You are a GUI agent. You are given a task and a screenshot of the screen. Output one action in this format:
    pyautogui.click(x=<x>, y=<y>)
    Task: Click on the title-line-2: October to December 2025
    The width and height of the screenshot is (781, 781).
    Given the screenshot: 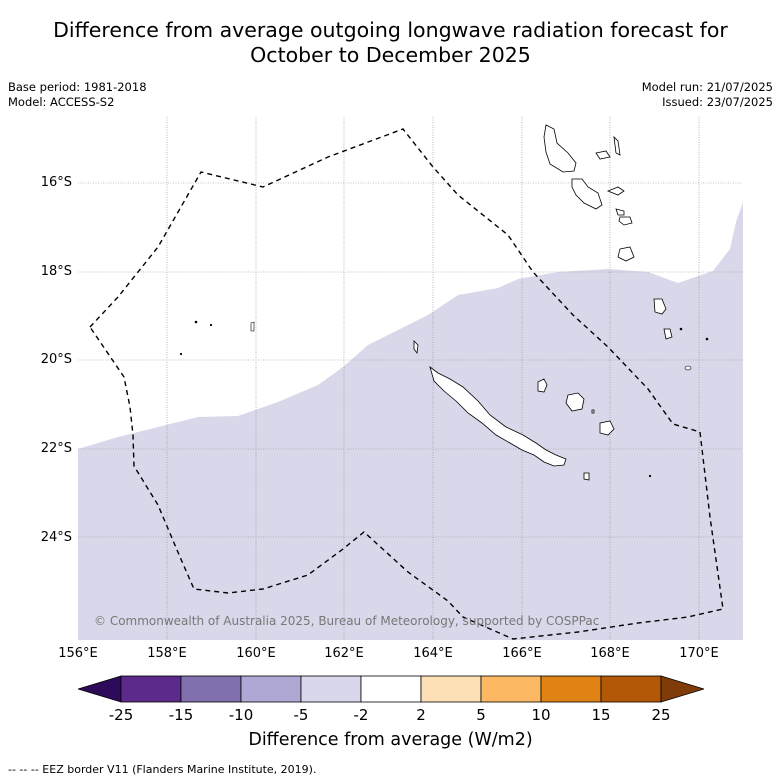 What is the action you would take?
    pyautogui.click(x=390, y=55)
    